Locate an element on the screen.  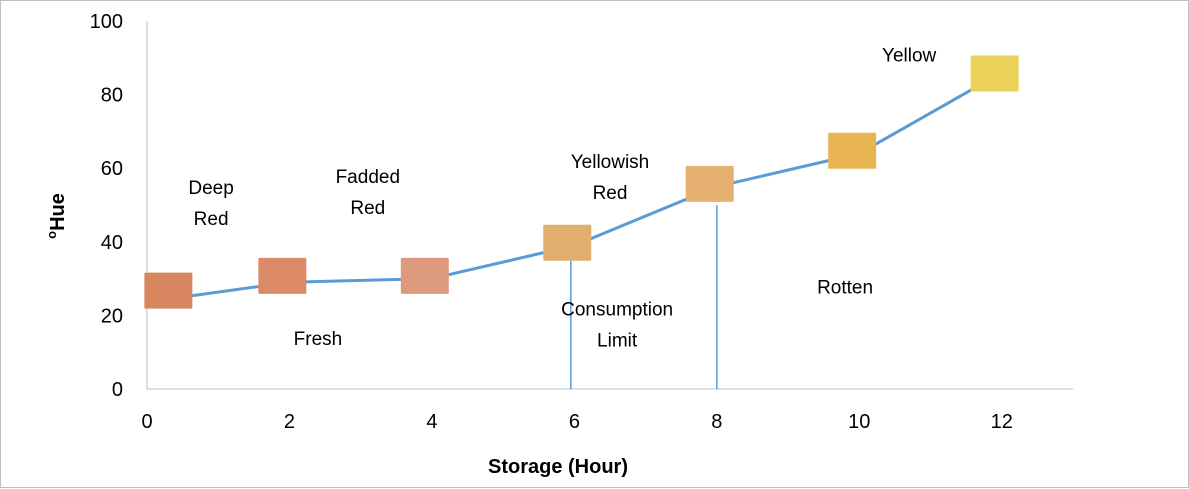
annotation-line: Yellow is located at coordinates (909, 55).